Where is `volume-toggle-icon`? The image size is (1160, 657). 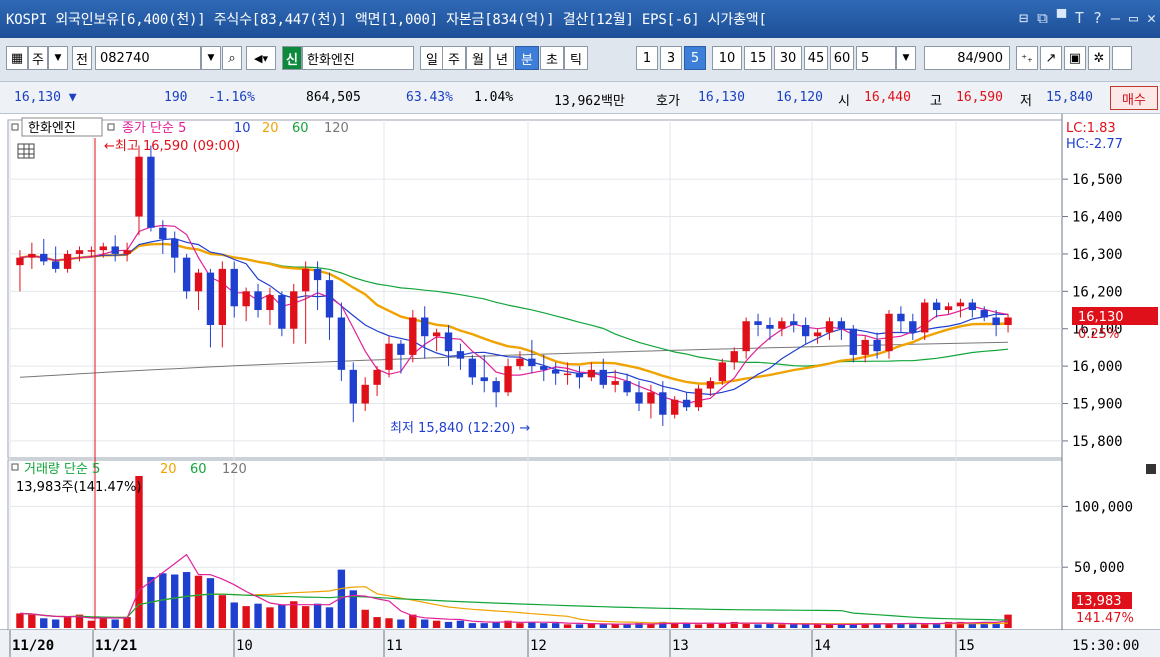
volume-toggle-icon is located at coordinates (15, 467).